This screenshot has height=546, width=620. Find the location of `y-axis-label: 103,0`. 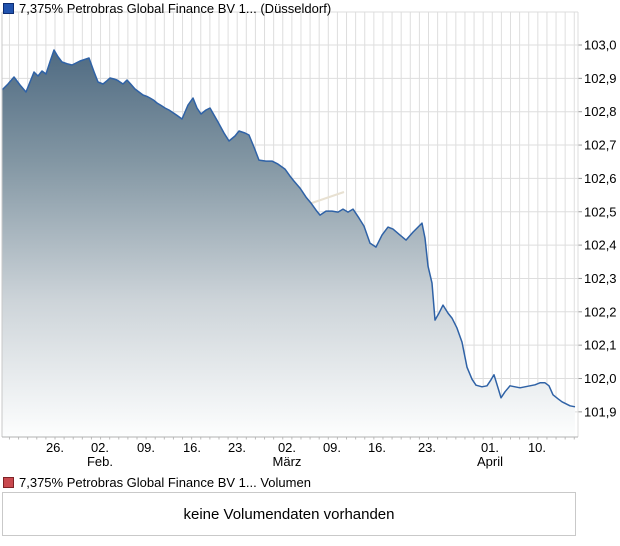

y-axis-label: 103,0 is located at coordinates (600, 45).